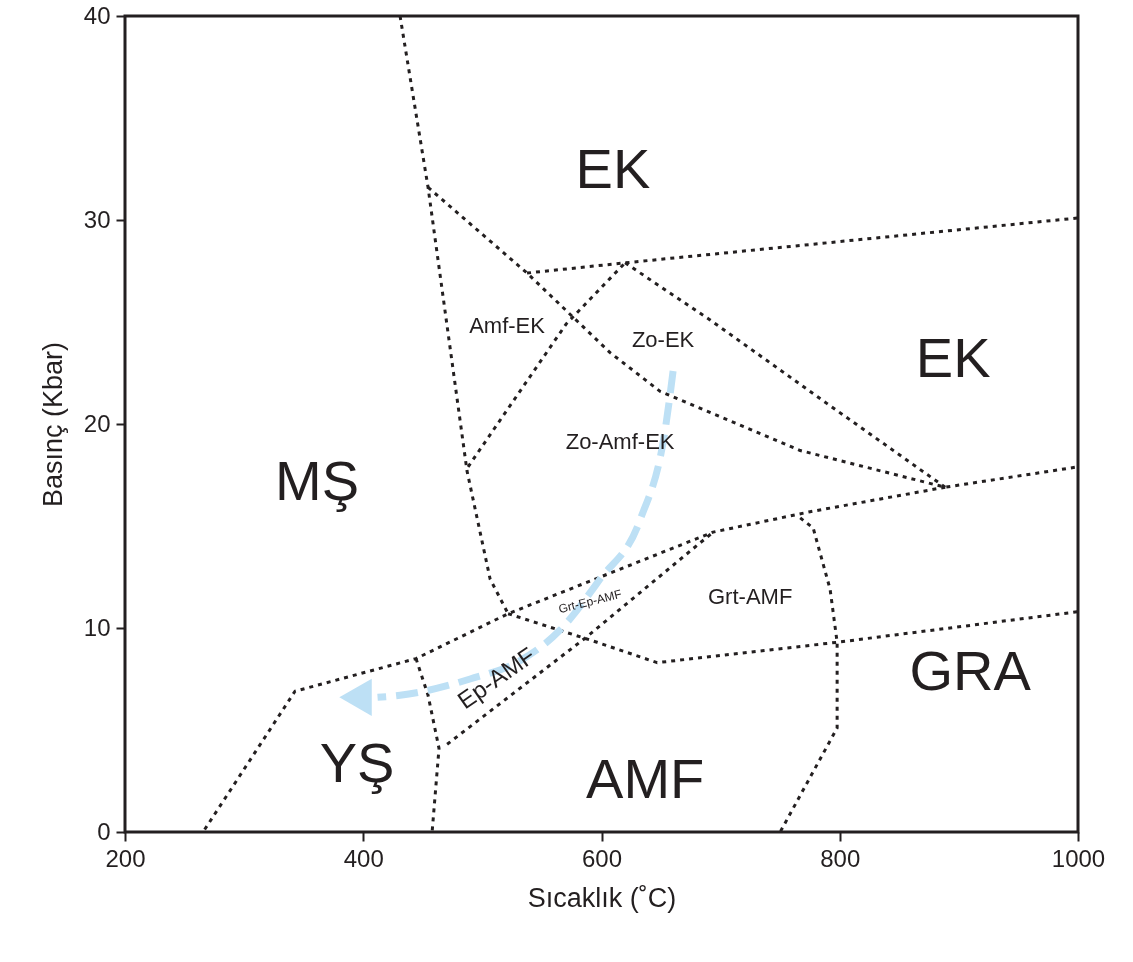 This screenshot has width=1133, height=962. What do you see at coordinates (104, 831) in the screenshot?
I see `y-tick-label: 0` at bounding box center [104, 831].